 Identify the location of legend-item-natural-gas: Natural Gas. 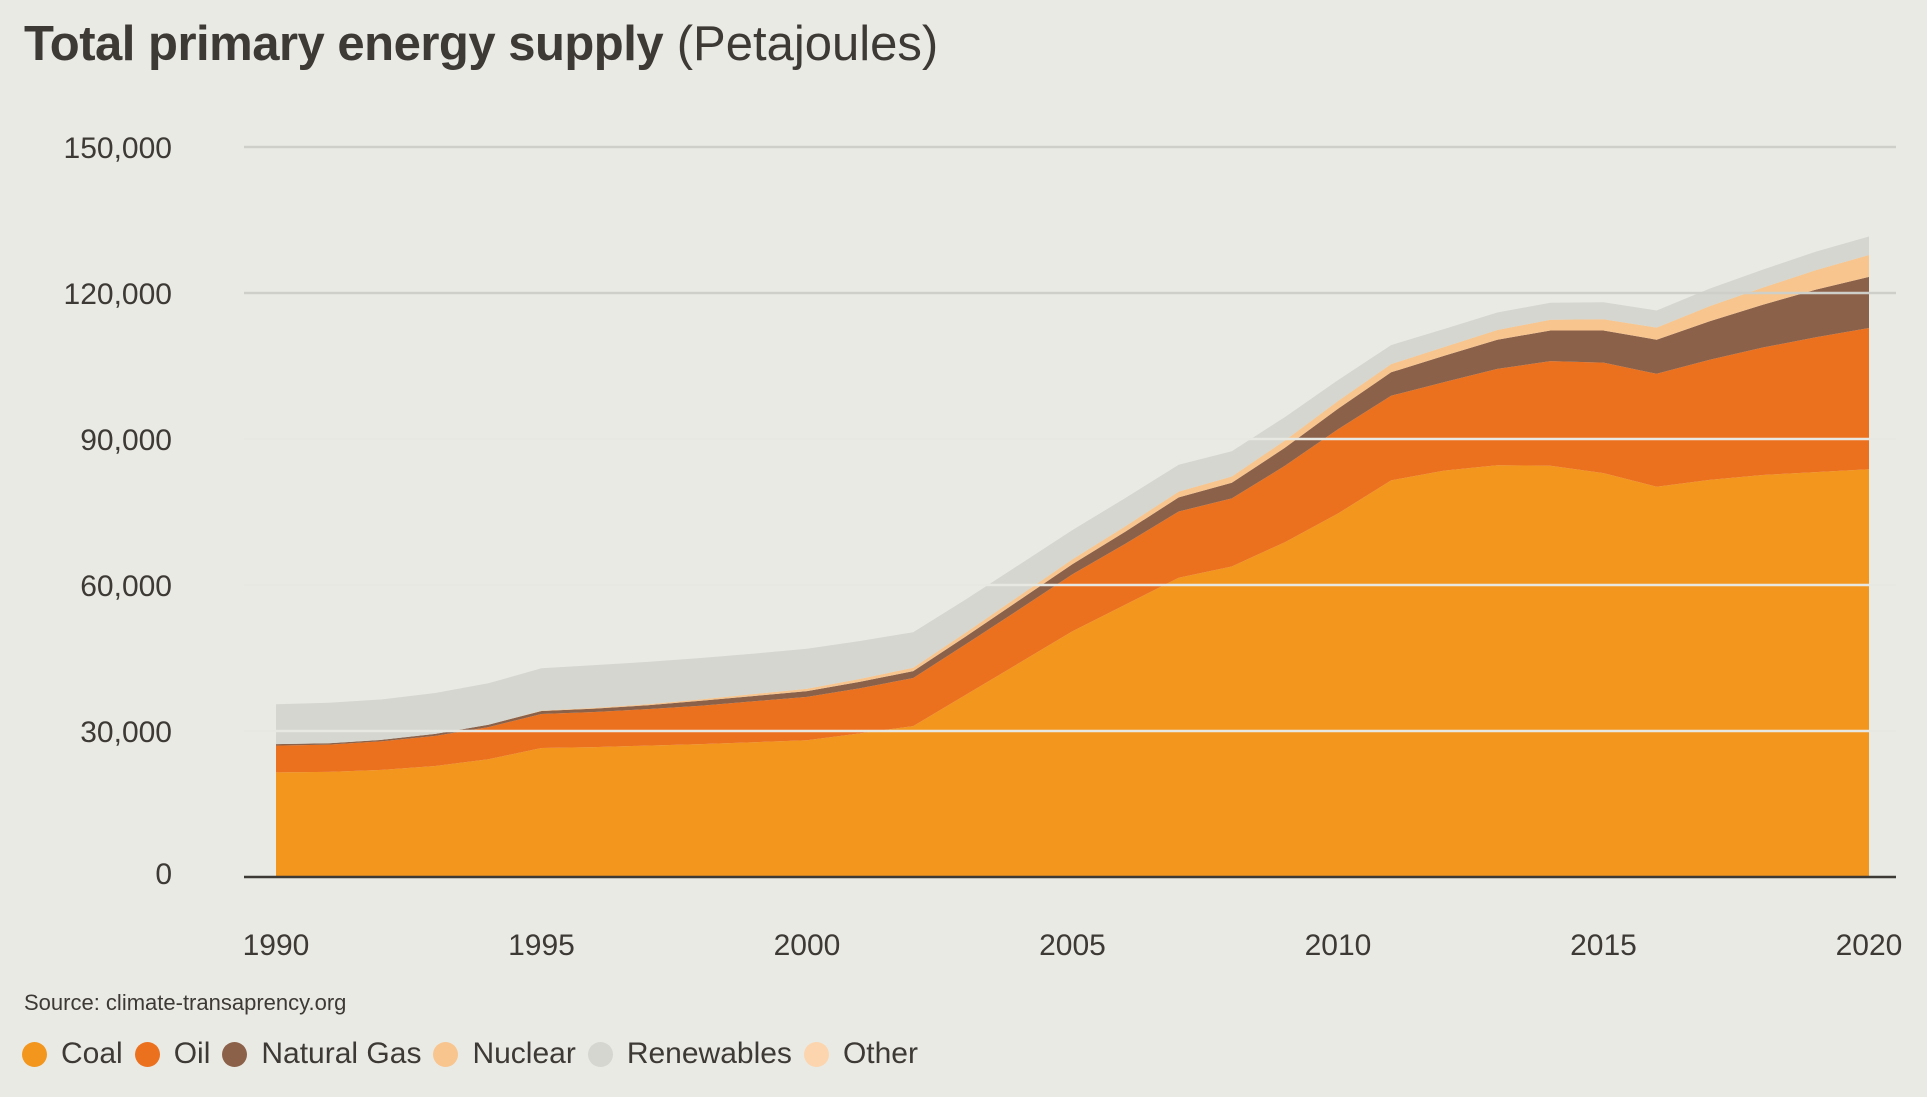
(321, 1054).